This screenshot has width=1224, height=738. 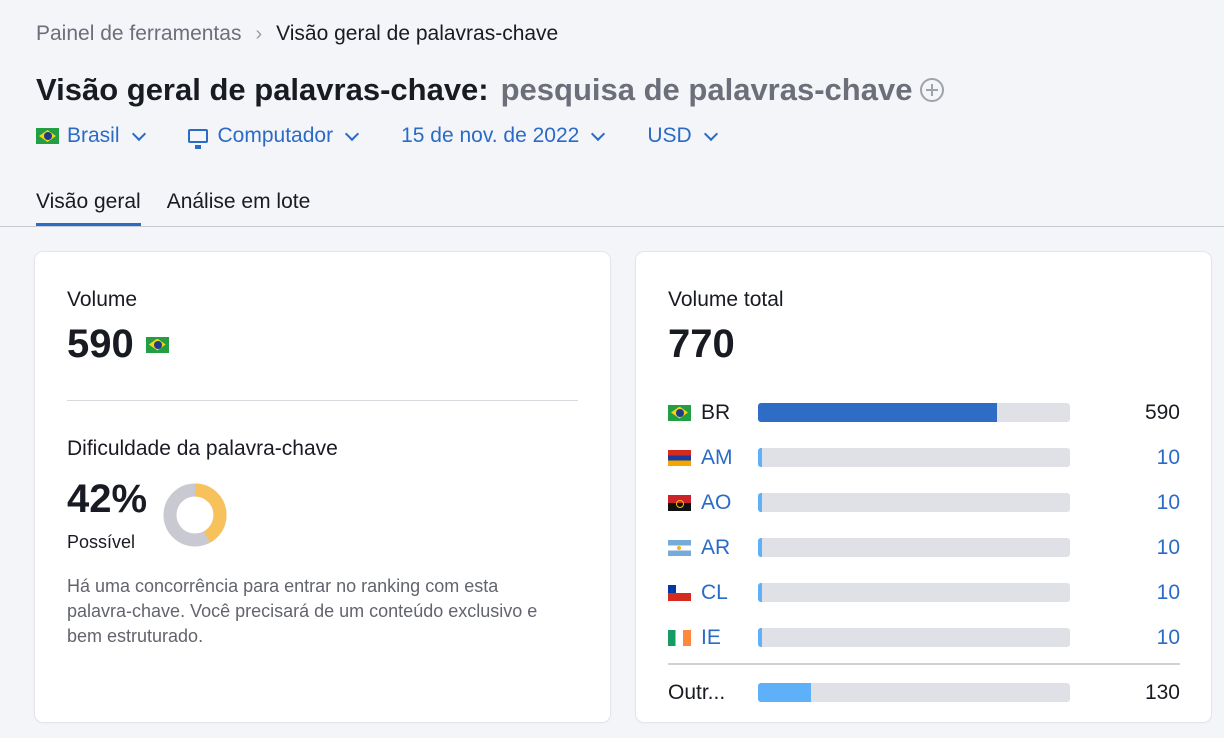 What do you see at coordinates (679, 547) in the screenshot?
I see `ar-flag-icon` at bounding box center [679, 547].